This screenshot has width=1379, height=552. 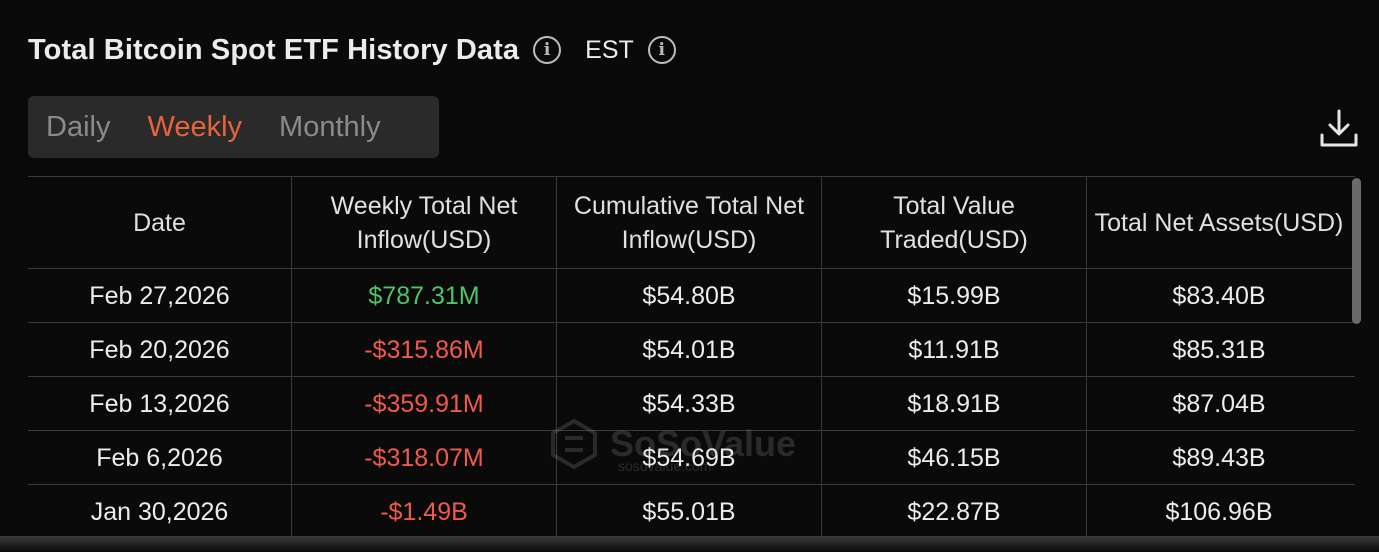 I want to click on cell-weekly-net-inflow: -$359.91M, so click(x=423, y=403).